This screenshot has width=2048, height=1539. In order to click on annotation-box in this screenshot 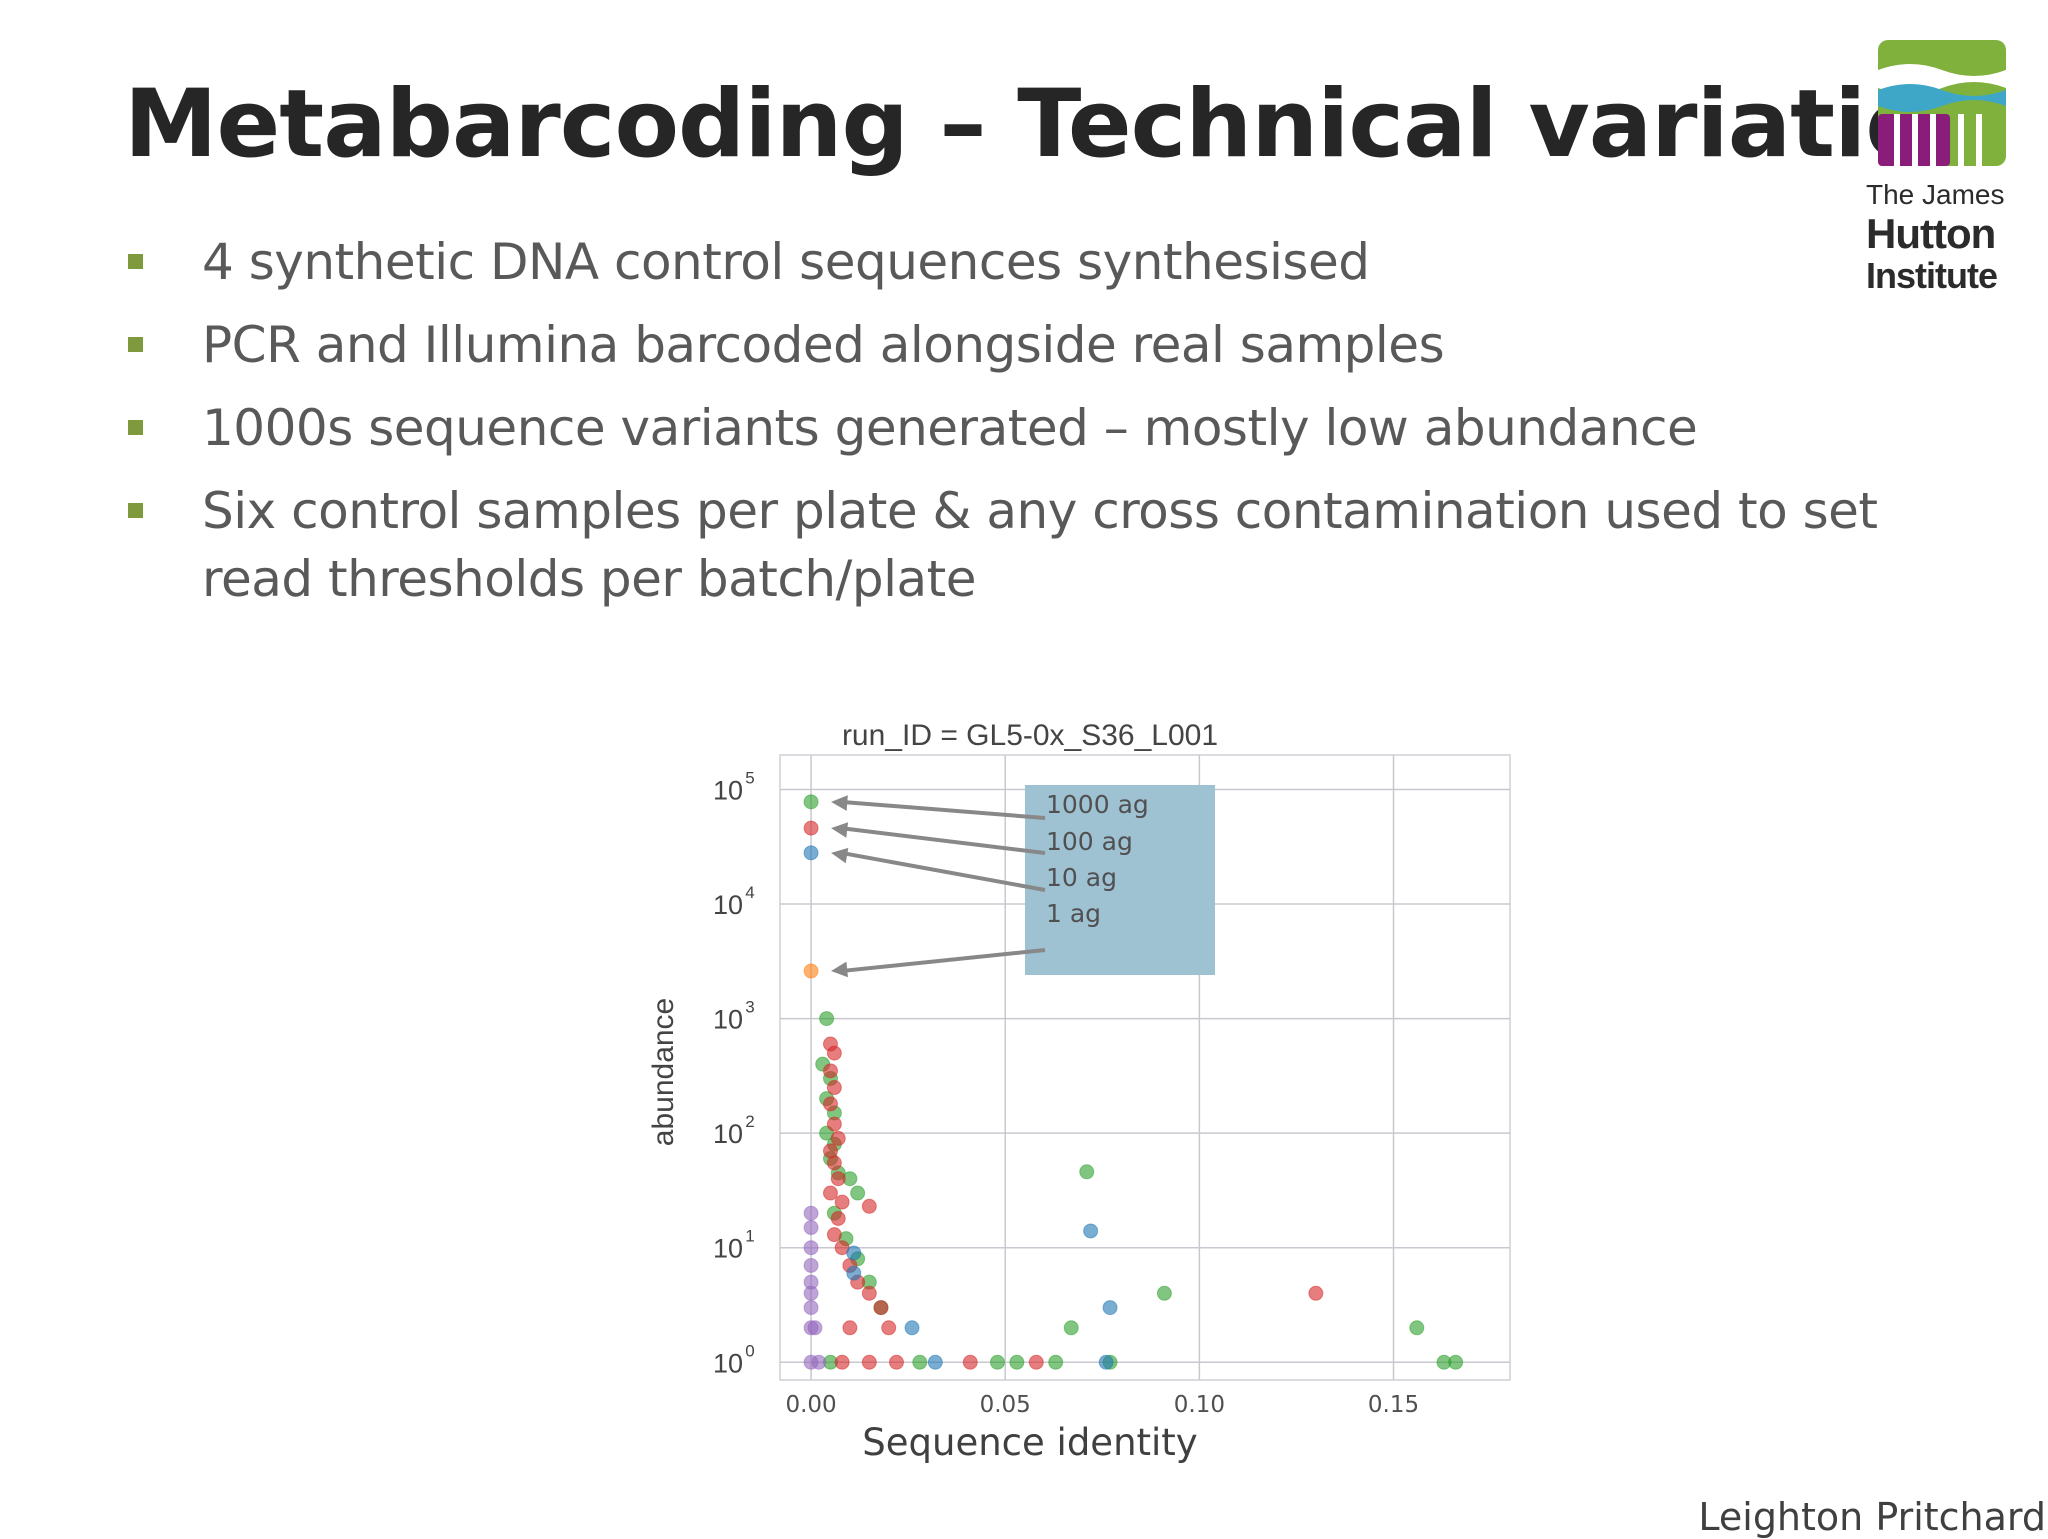, I will do `click(1120, 880)`.